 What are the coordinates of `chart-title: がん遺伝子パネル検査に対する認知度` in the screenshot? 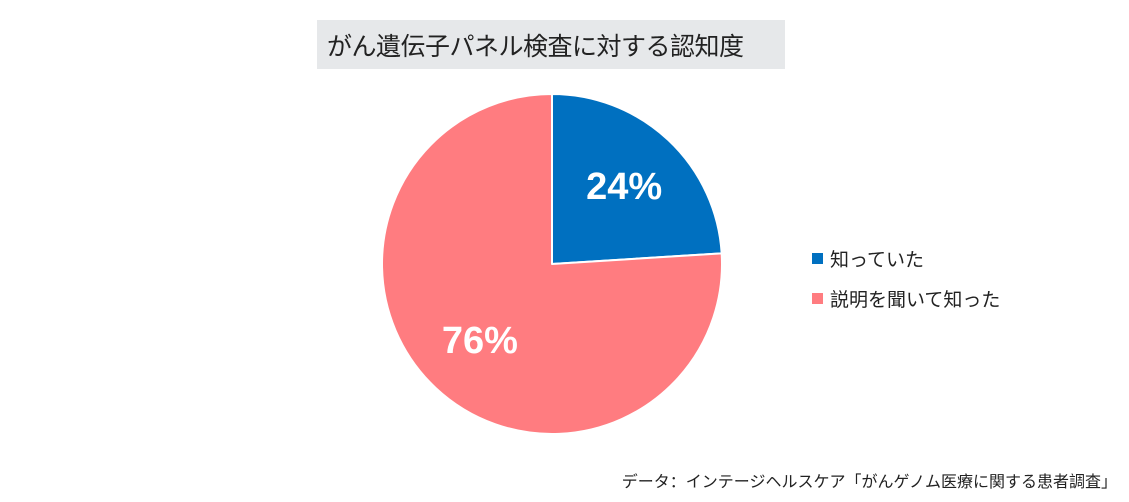 It's located at (535, 46).